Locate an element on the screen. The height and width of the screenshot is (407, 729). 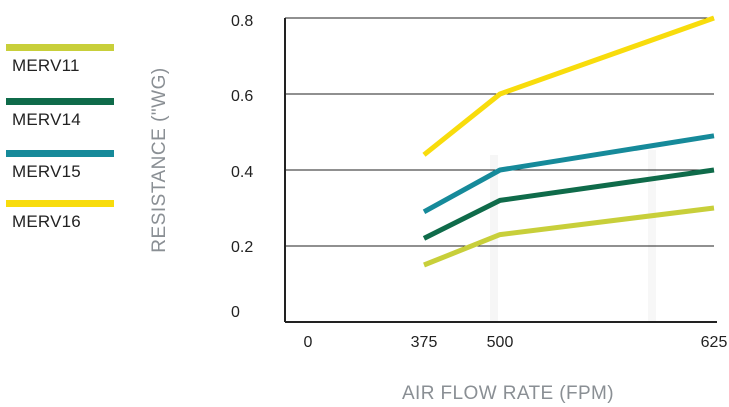
legend-item-merv11: MERV11 is located at coordinates (71, 72).